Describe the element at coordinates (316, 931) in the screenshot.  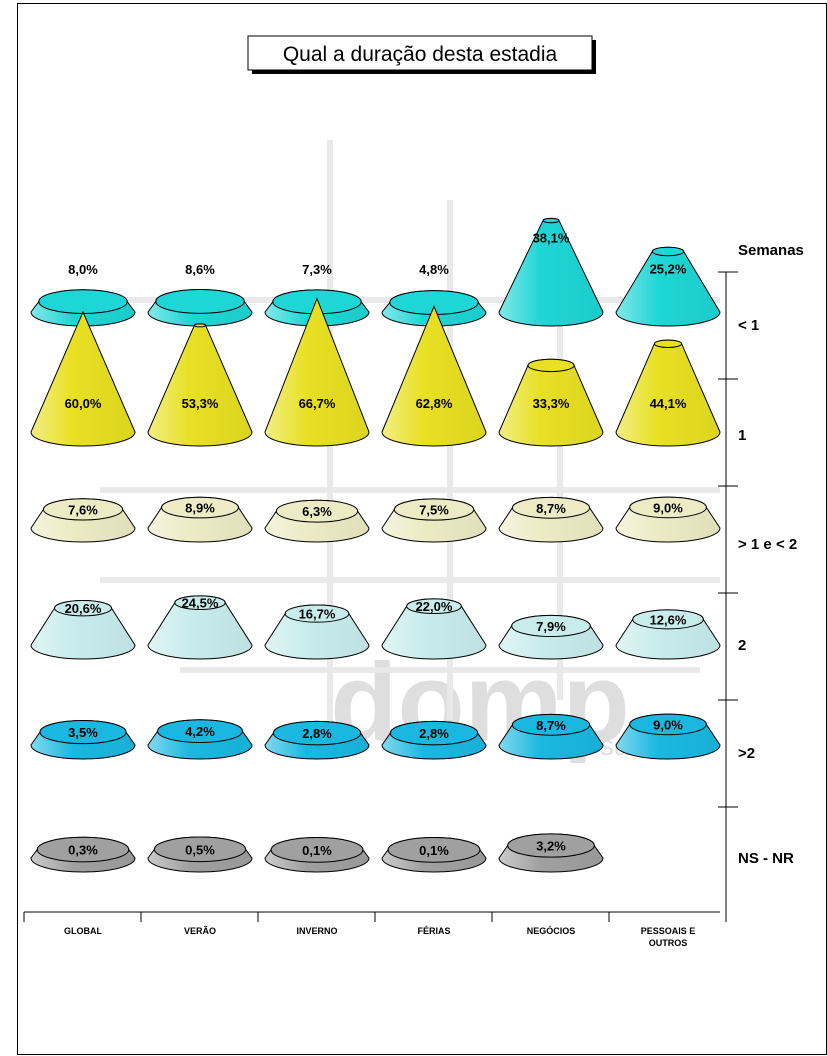
I see `category-label: INVERNO` at that location.